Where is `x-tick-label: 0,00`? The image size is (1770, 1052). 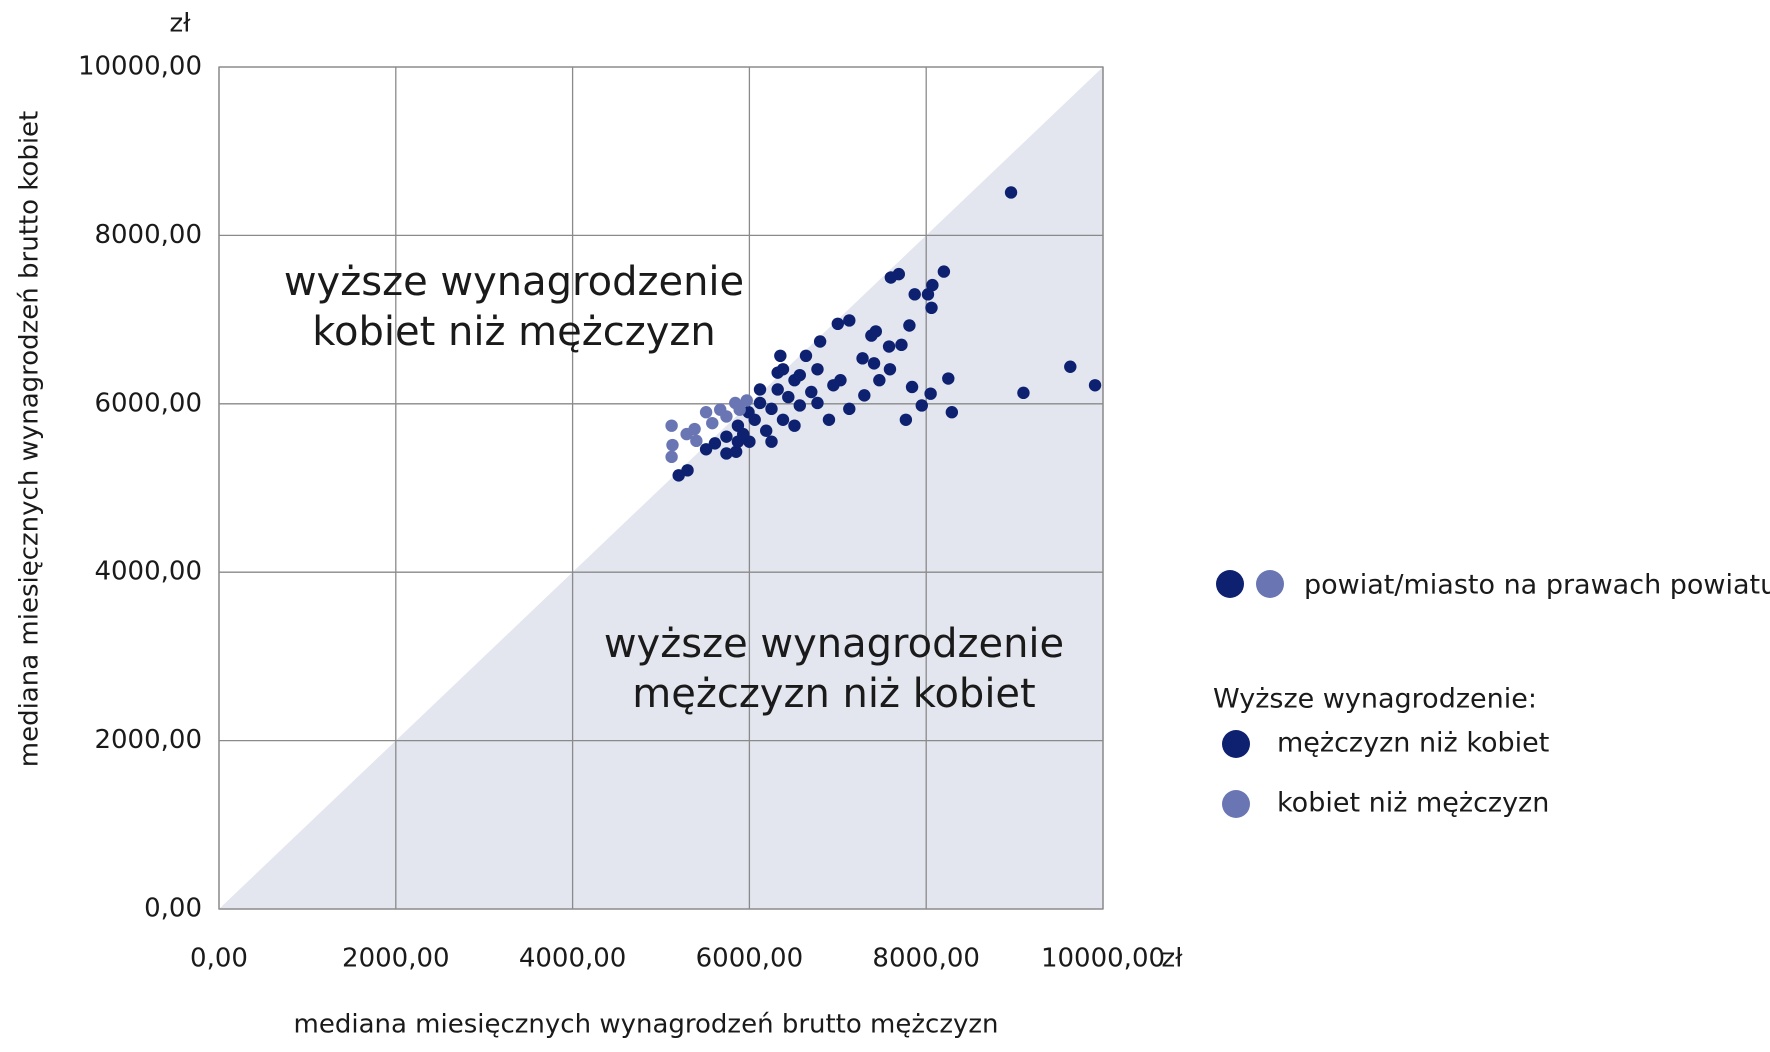
x-tick-label: 0,00 is located at coordinates (219, 959).